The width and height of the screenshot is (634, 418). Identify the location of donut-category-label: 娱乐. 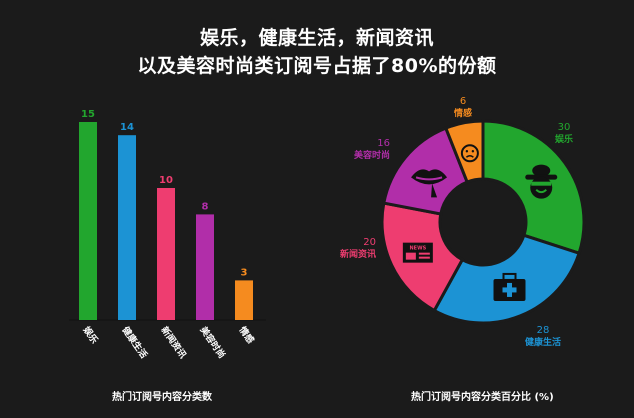
(564, 139).